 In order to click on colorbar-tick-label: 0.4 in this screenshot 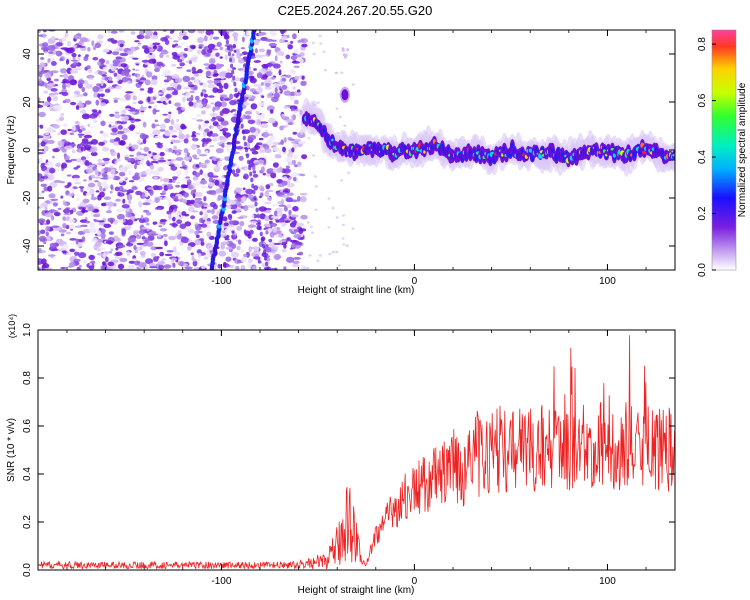, I will do `click(702, 157)`.